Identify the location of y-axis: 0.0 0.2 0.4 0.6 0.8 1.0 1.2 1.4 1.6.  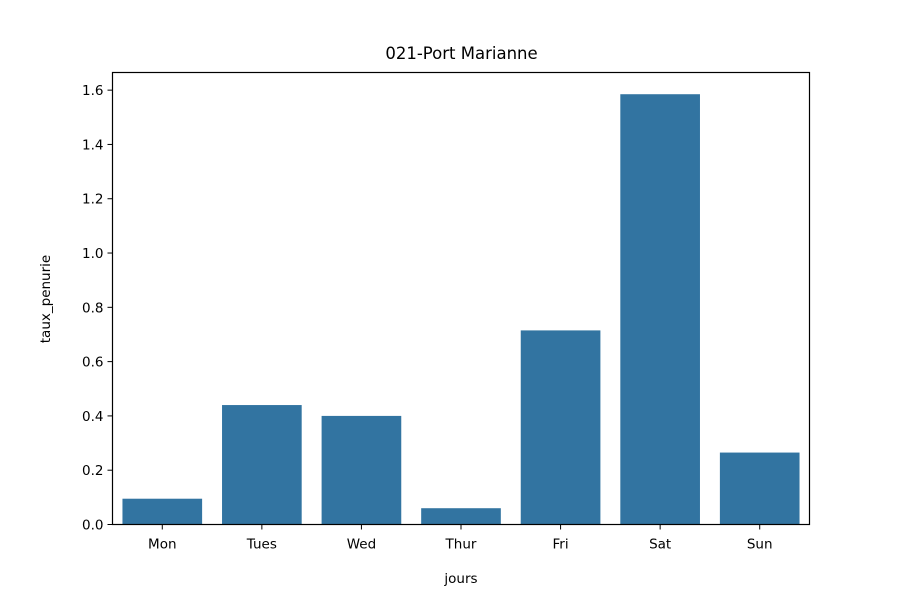
(97, 308).